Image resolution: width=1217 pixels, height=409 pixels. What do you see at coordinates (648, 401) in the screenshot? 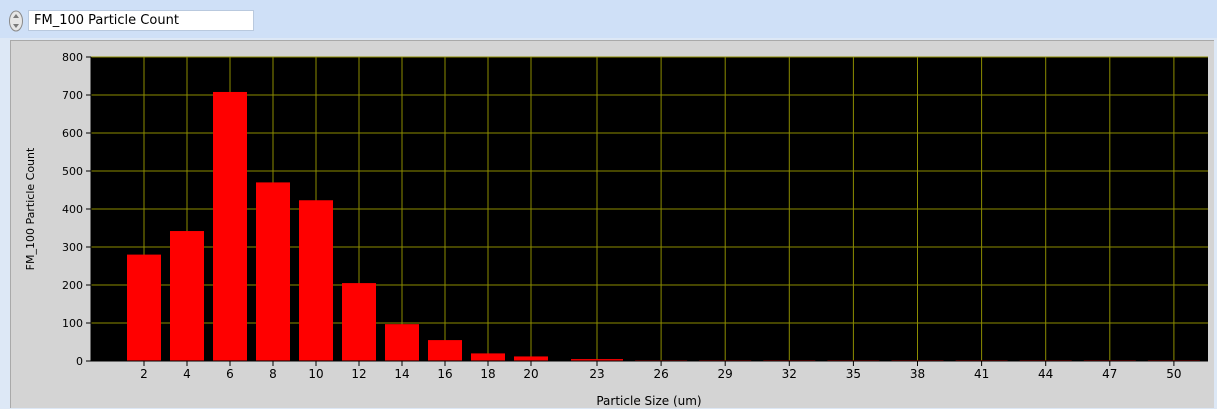
I see `x-axis-label: Particle Size (um)` at bounding box center [648, 401].